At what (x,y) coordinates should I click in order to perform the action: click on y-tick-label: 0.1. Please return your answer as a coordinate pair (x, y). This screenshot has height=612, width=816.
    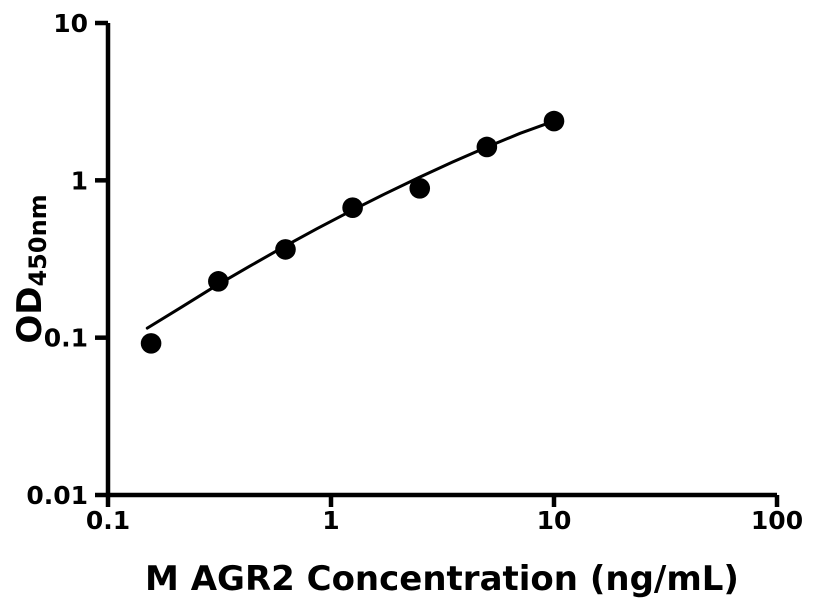
    Looking at the image, I should click on (66, 338).